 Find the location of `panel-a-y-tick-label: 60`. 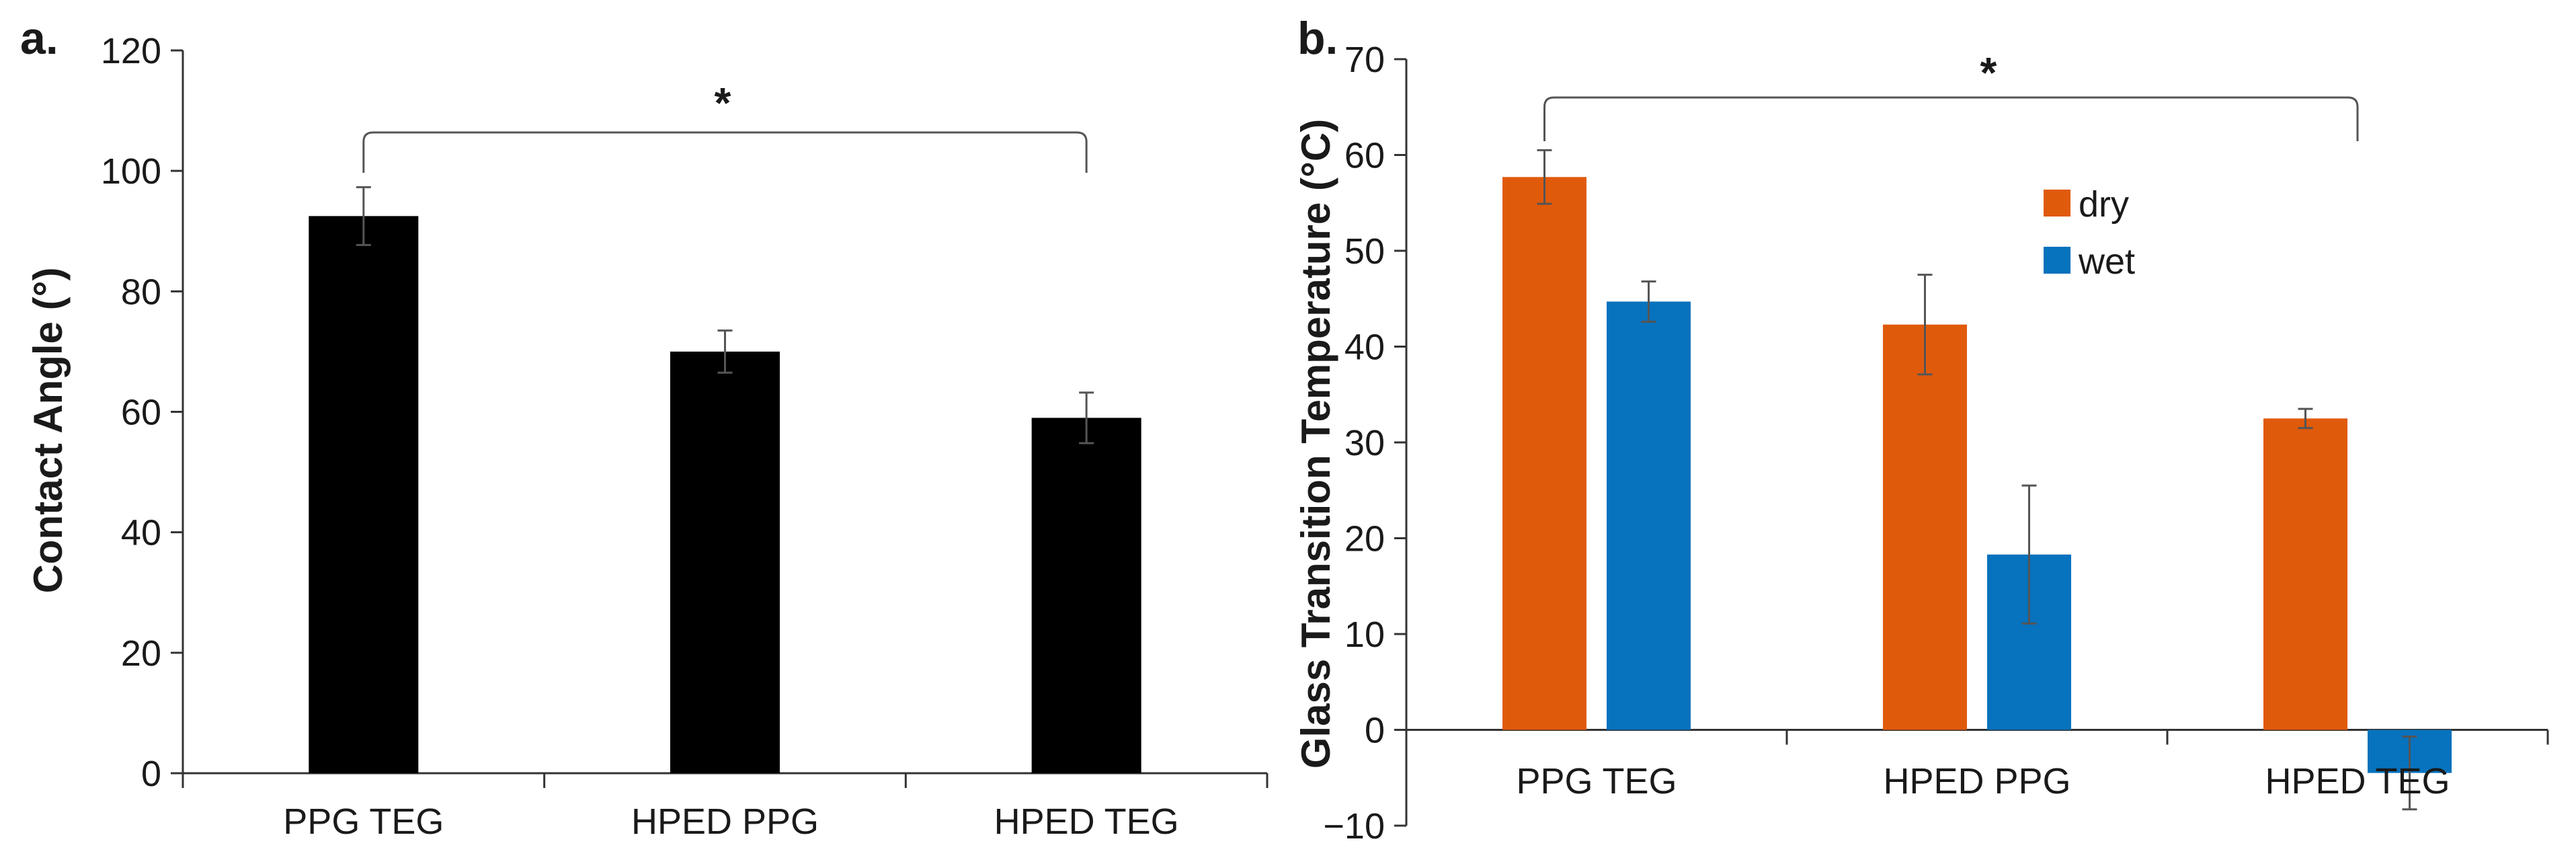

panel-a-y-tick-label: 60 is located at coordinates (141, 413).